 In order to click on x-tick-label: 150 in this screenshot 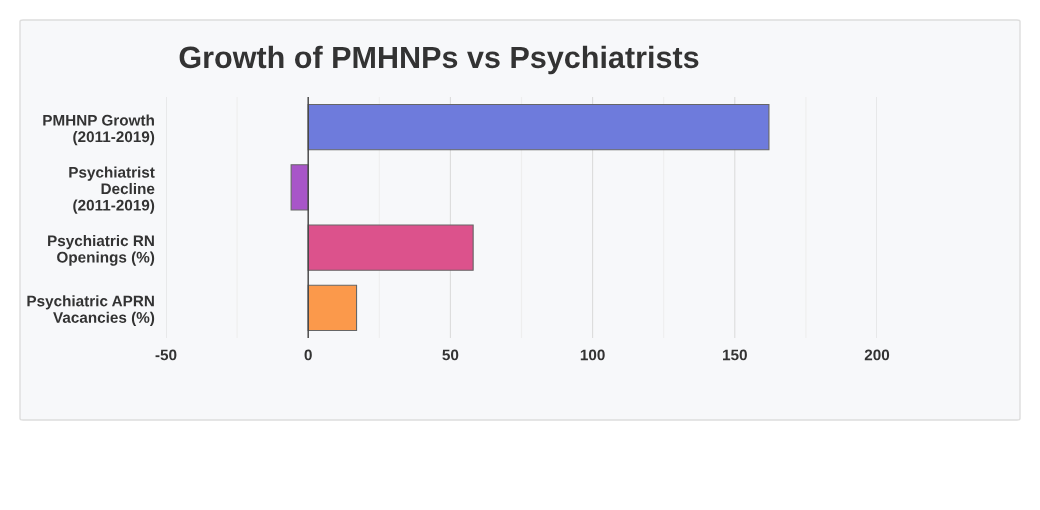, I will do `click(735, 355)`.